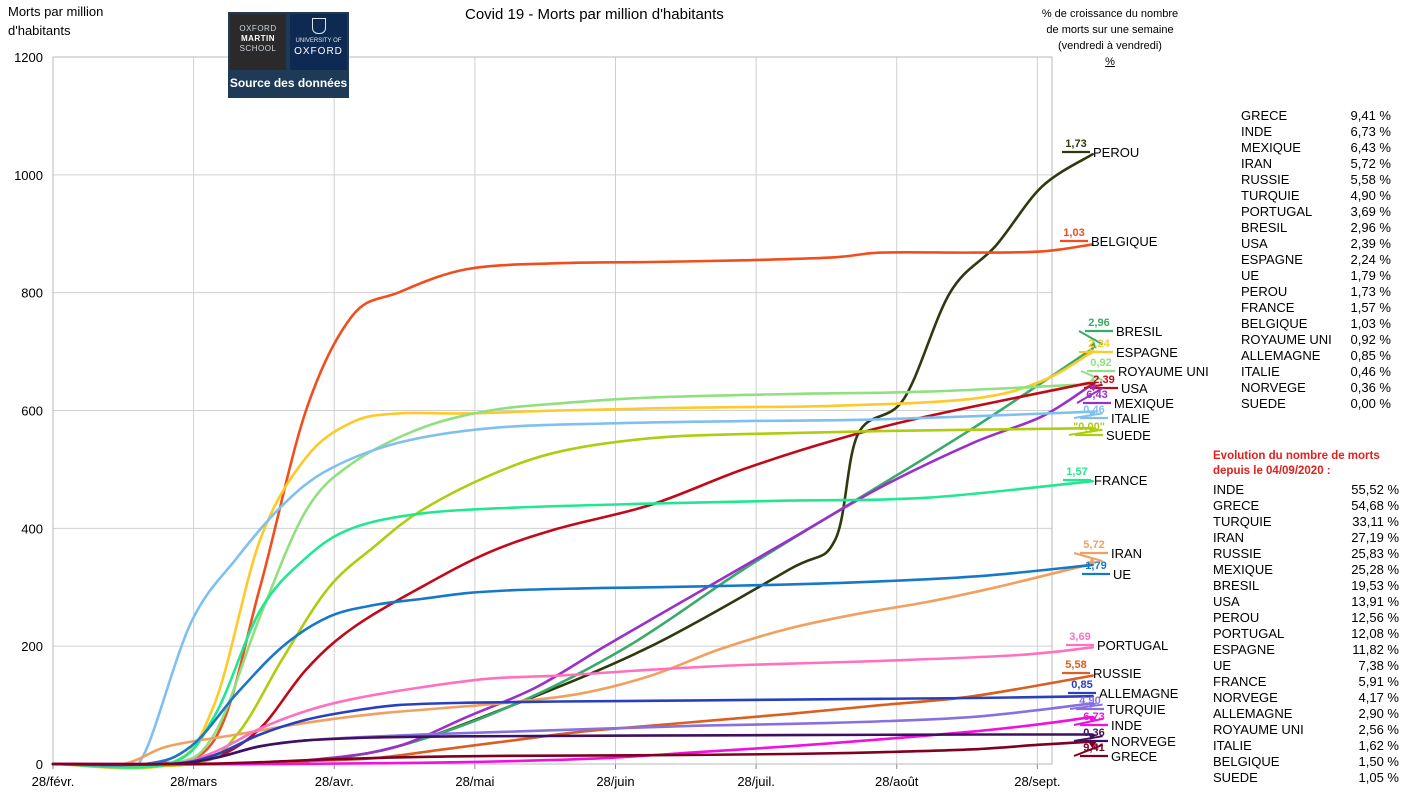  I want to click on growth-value: 2,39 %, so click(1370, 243).